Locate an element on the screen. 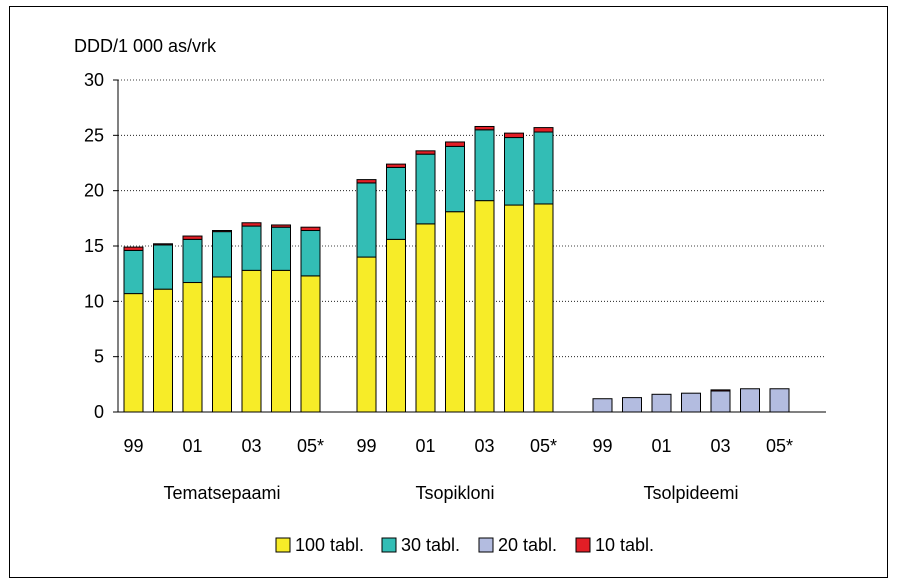 Image resolution: width=899 pixels, height=582 pixels. group-labels: Tematsepaami Tsopikloni Tsolpideemi is located at coordinates (450, 493).